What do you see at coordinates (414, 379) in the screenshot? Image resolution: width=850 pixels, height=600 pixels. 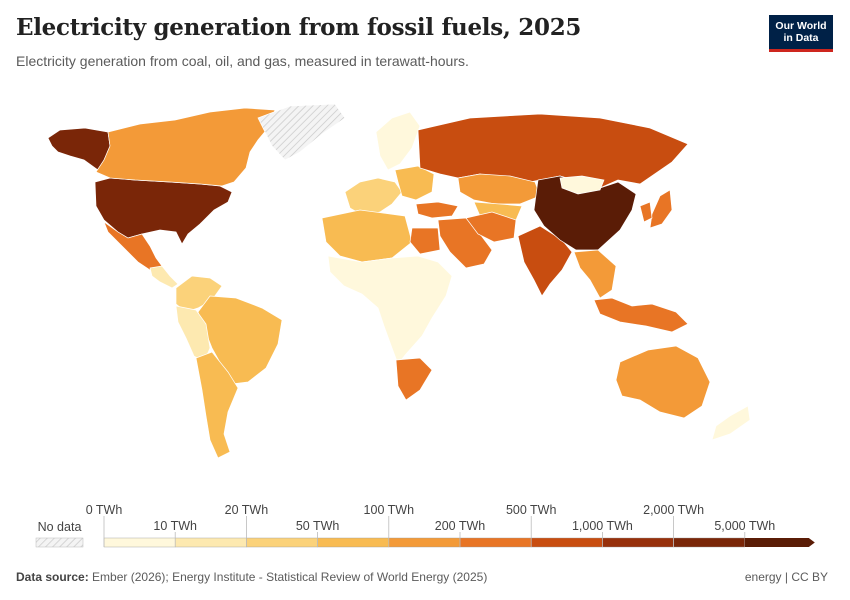 I see `region-south-africa` at bounding box center [414, 379].